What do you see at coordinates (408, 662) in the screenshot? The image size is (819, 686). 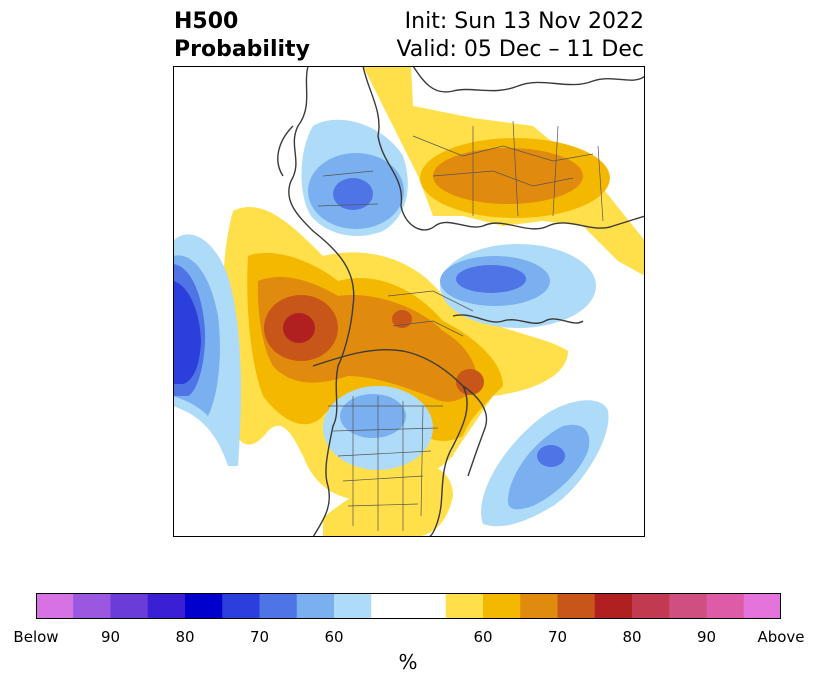 I see `colorbar-unit: %` at bounding box center [408, 662].